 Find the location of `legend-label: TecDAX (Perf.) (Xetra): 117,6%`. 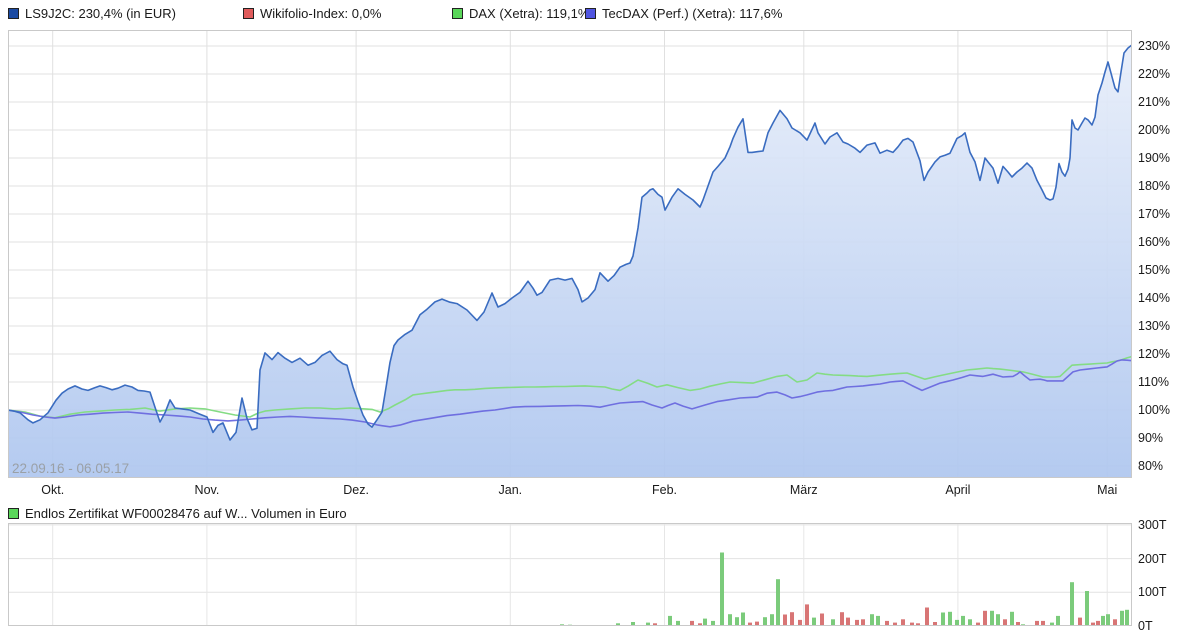

legend-label: TecDAX (Perf.) (Xetra): 117,6% is located at coordinates (692, 13).